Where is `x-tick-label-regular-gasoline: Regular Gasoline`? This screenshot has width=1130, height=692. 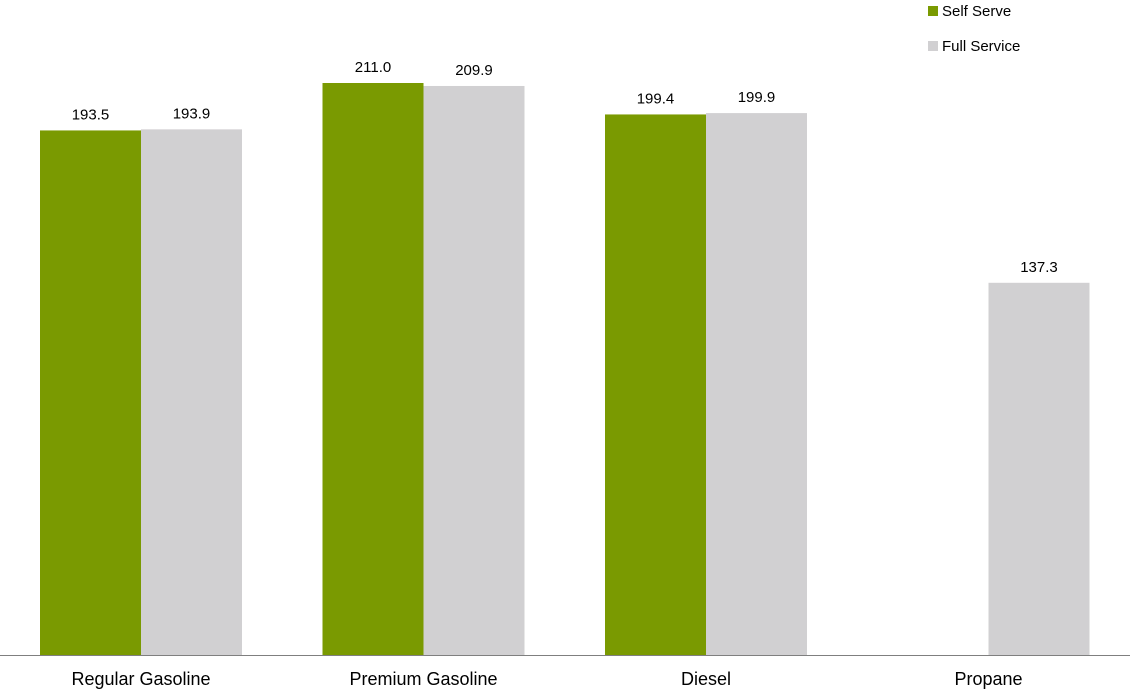
x-tick-label-regular-gasoline: Regular Gasoline is located at coordinates (140, 679).